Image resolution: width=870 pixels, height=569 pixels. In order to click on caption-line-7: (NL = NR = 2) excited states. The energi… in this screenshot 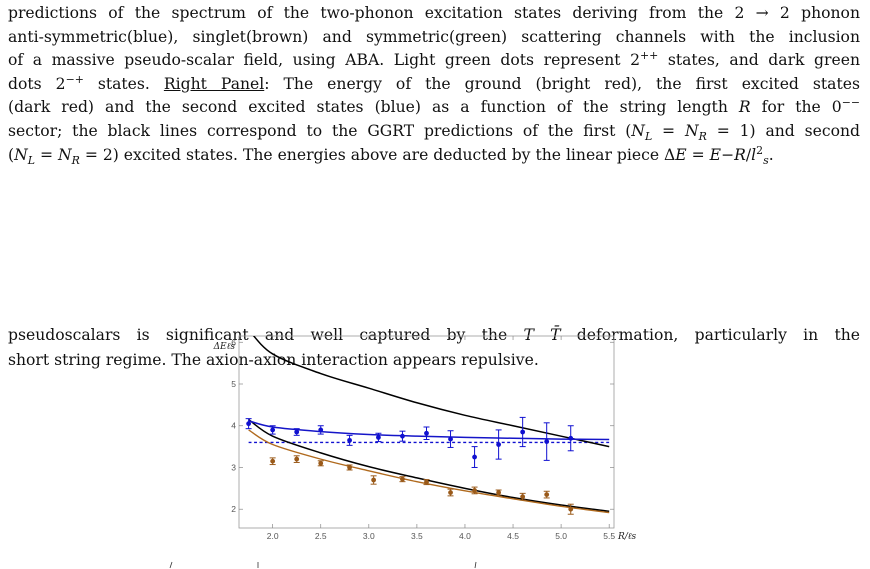, I will do `click(391, 155)`.